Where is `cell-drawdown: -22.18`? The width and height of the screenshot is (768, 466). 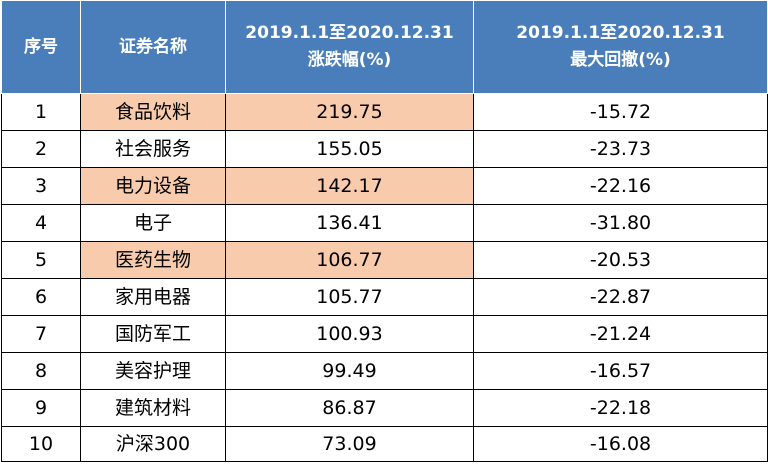 cell-drawdown: -22.18 is located at coordinates (620, 408).